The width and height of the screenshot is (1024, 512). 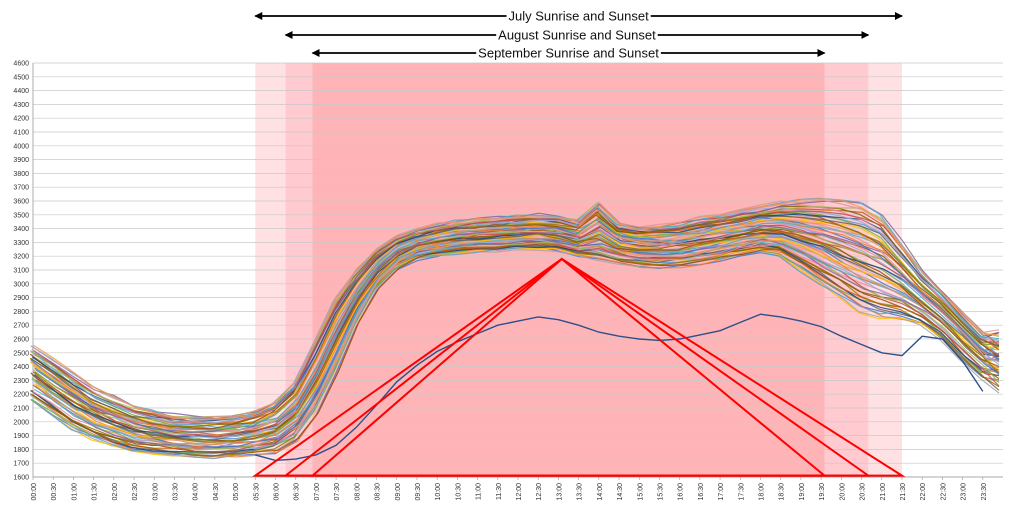 What do you see at coordinates (21, 353) in the screenshot?
I see `y-tick-label: 2500` at bounding box center [21, 353].